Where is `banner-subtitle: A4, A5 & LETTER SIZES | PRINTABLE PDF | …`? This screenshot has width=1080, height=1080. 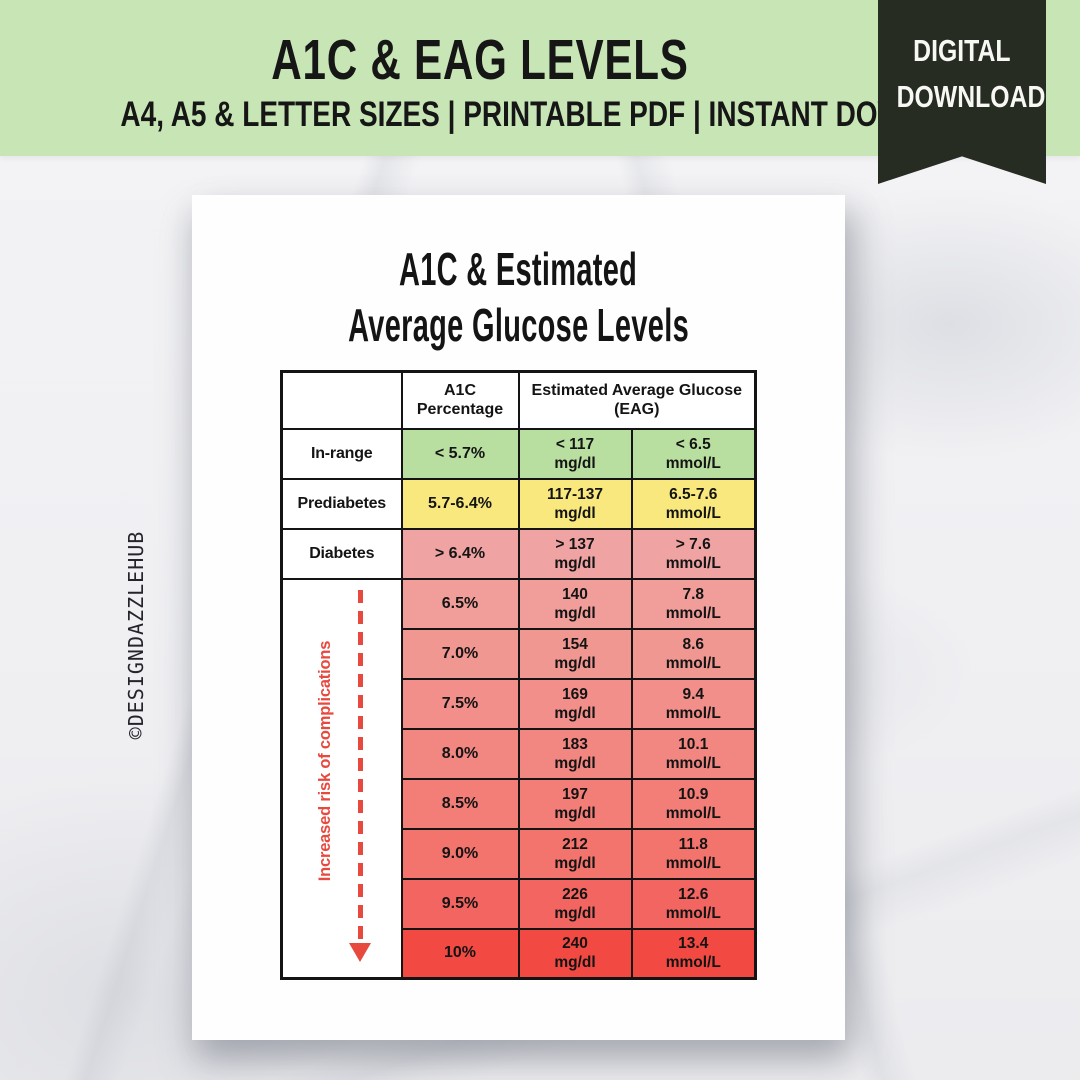 banner-subtitle: A4, A5 & LETTER SIZES | PRINTABLE PDF | … is located at coordinates (506, 115).